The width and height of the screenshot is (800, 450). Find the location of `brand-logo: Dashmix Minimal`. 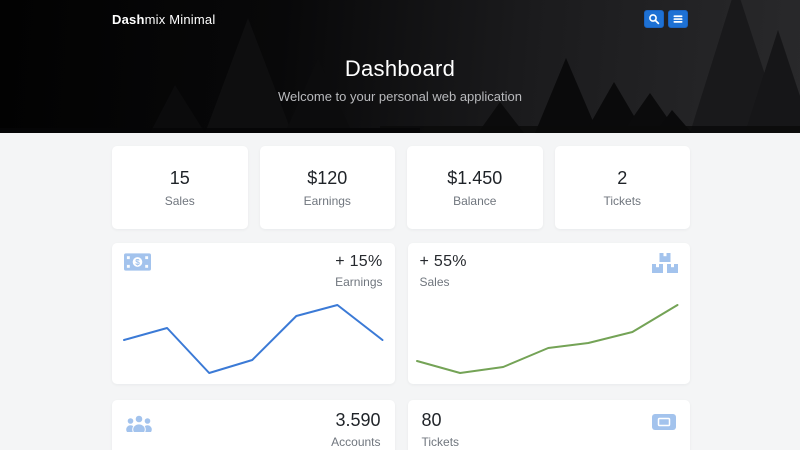

brand-logo: Dashmix Minimal is located at coordinates (163, 19).